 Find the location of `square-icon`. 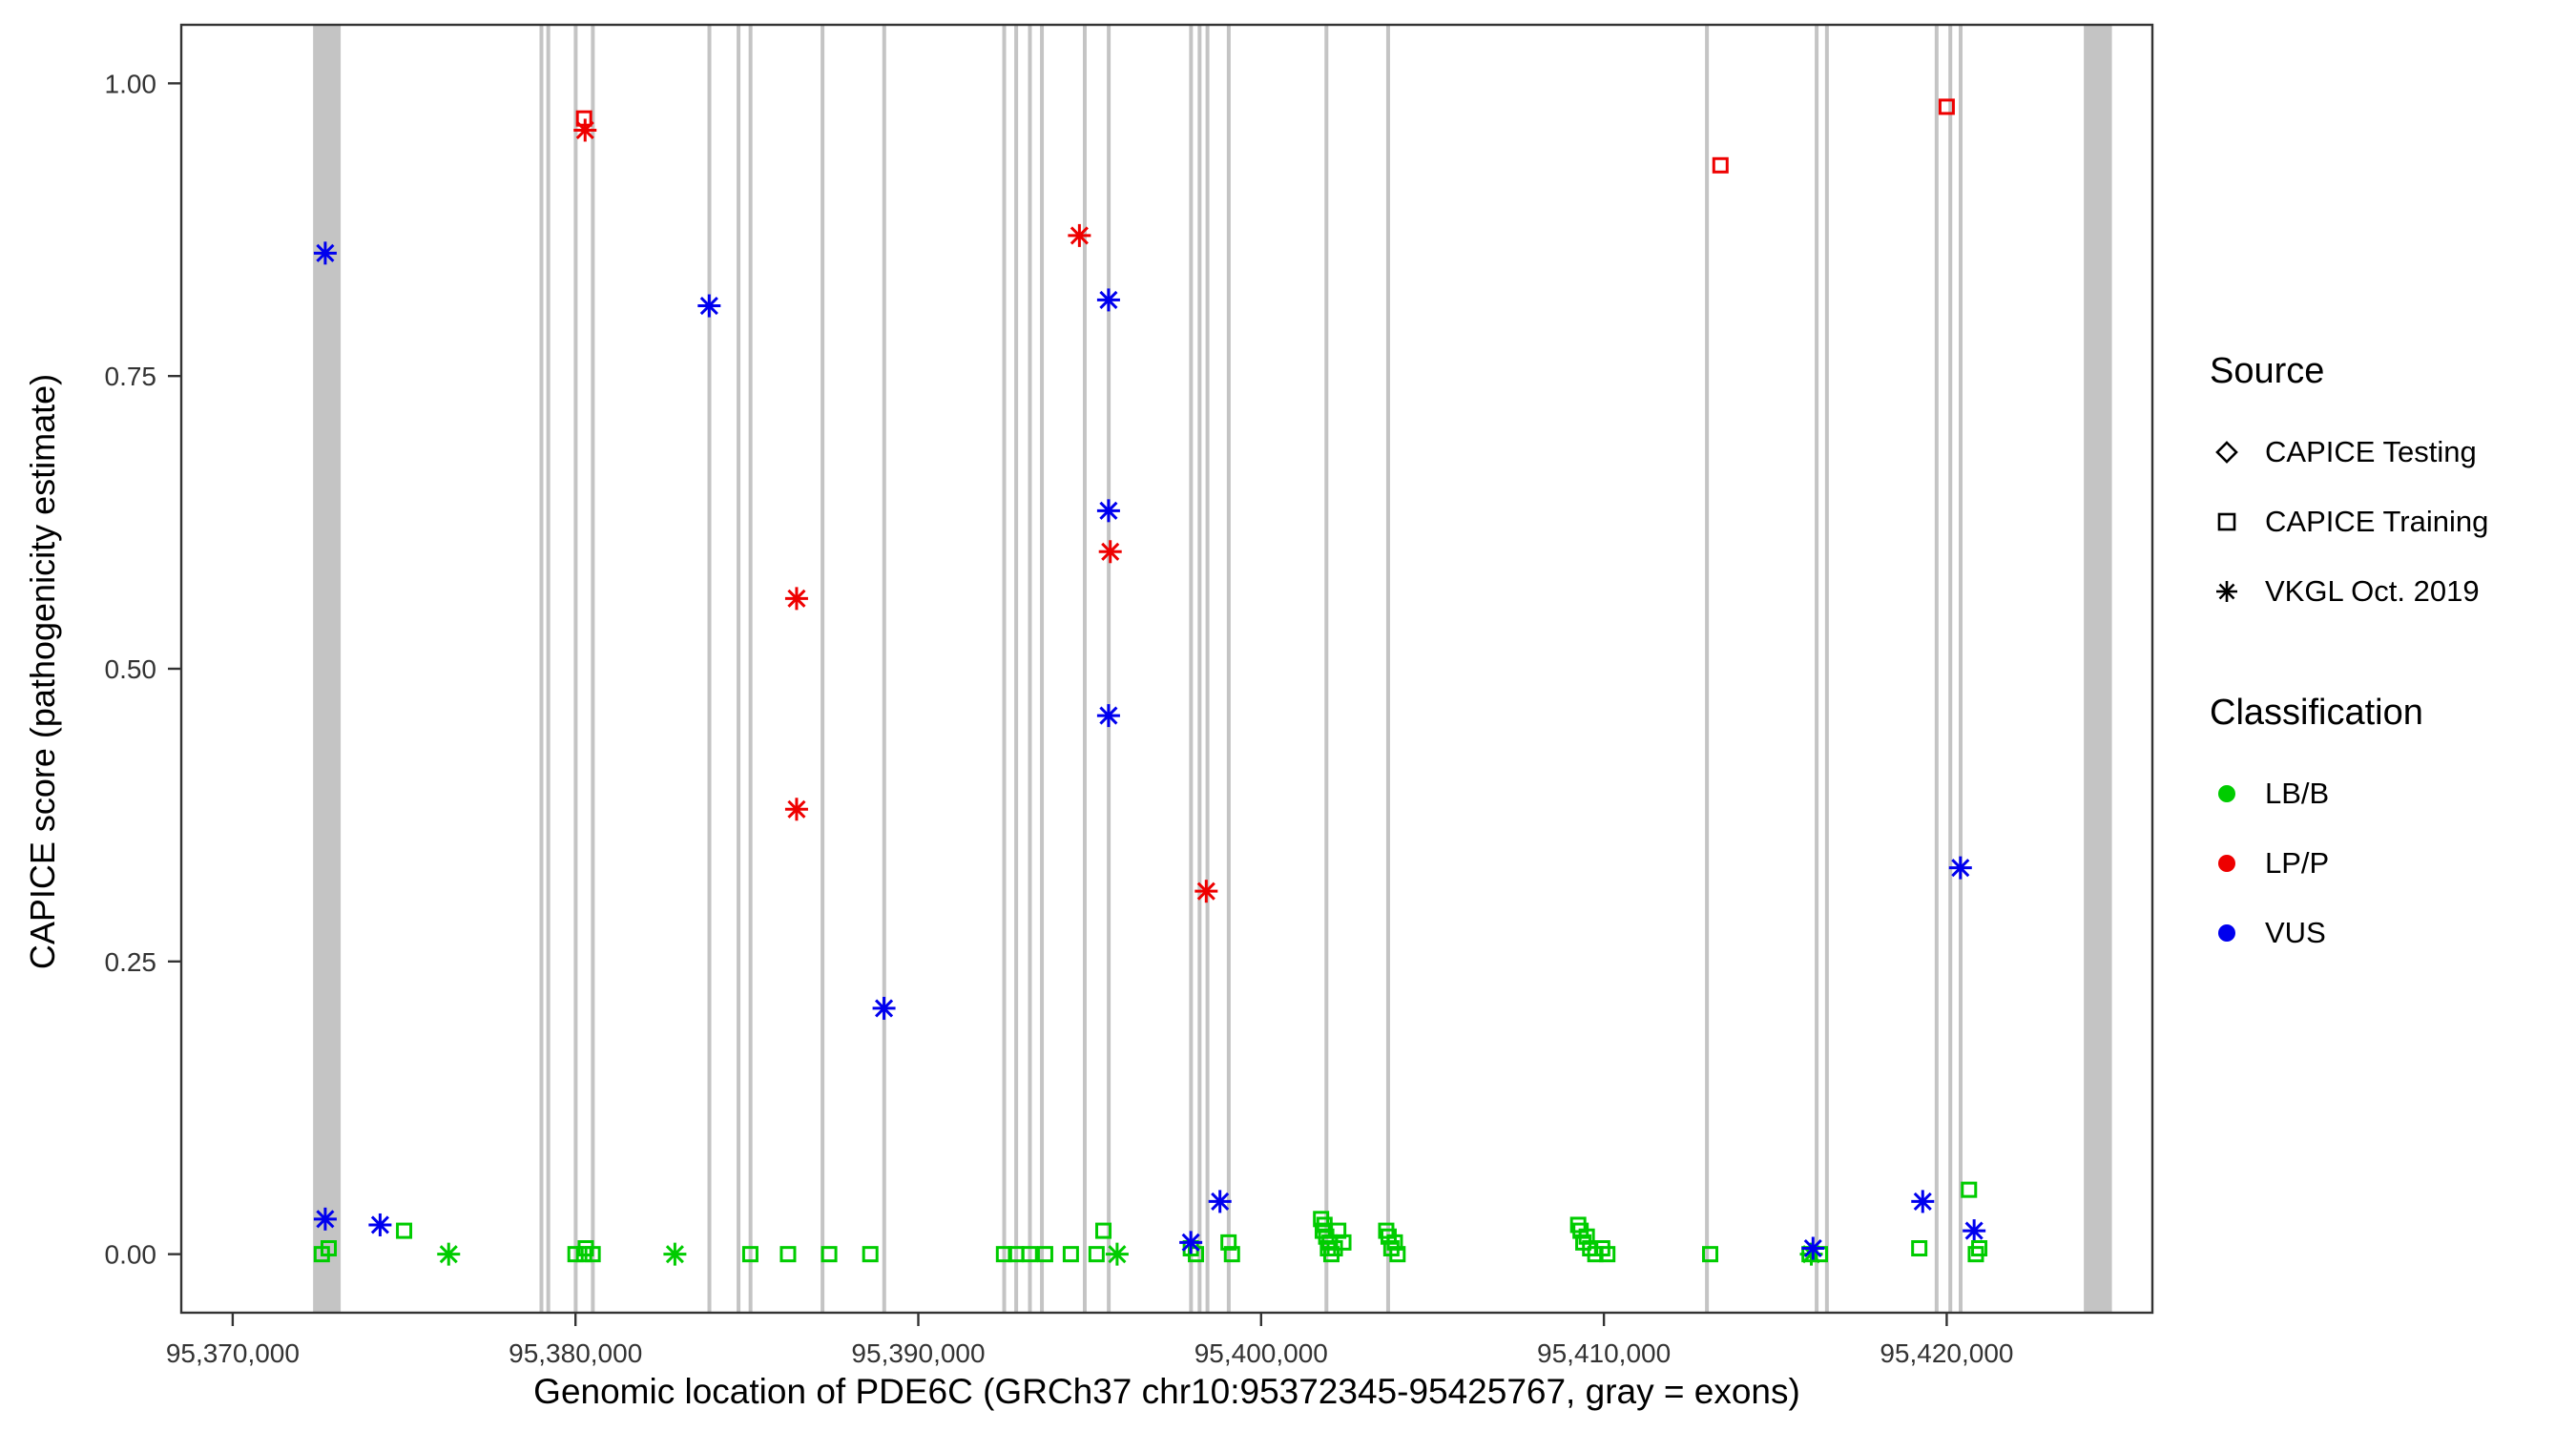

square-icon is located at coordinates (2226, 521).